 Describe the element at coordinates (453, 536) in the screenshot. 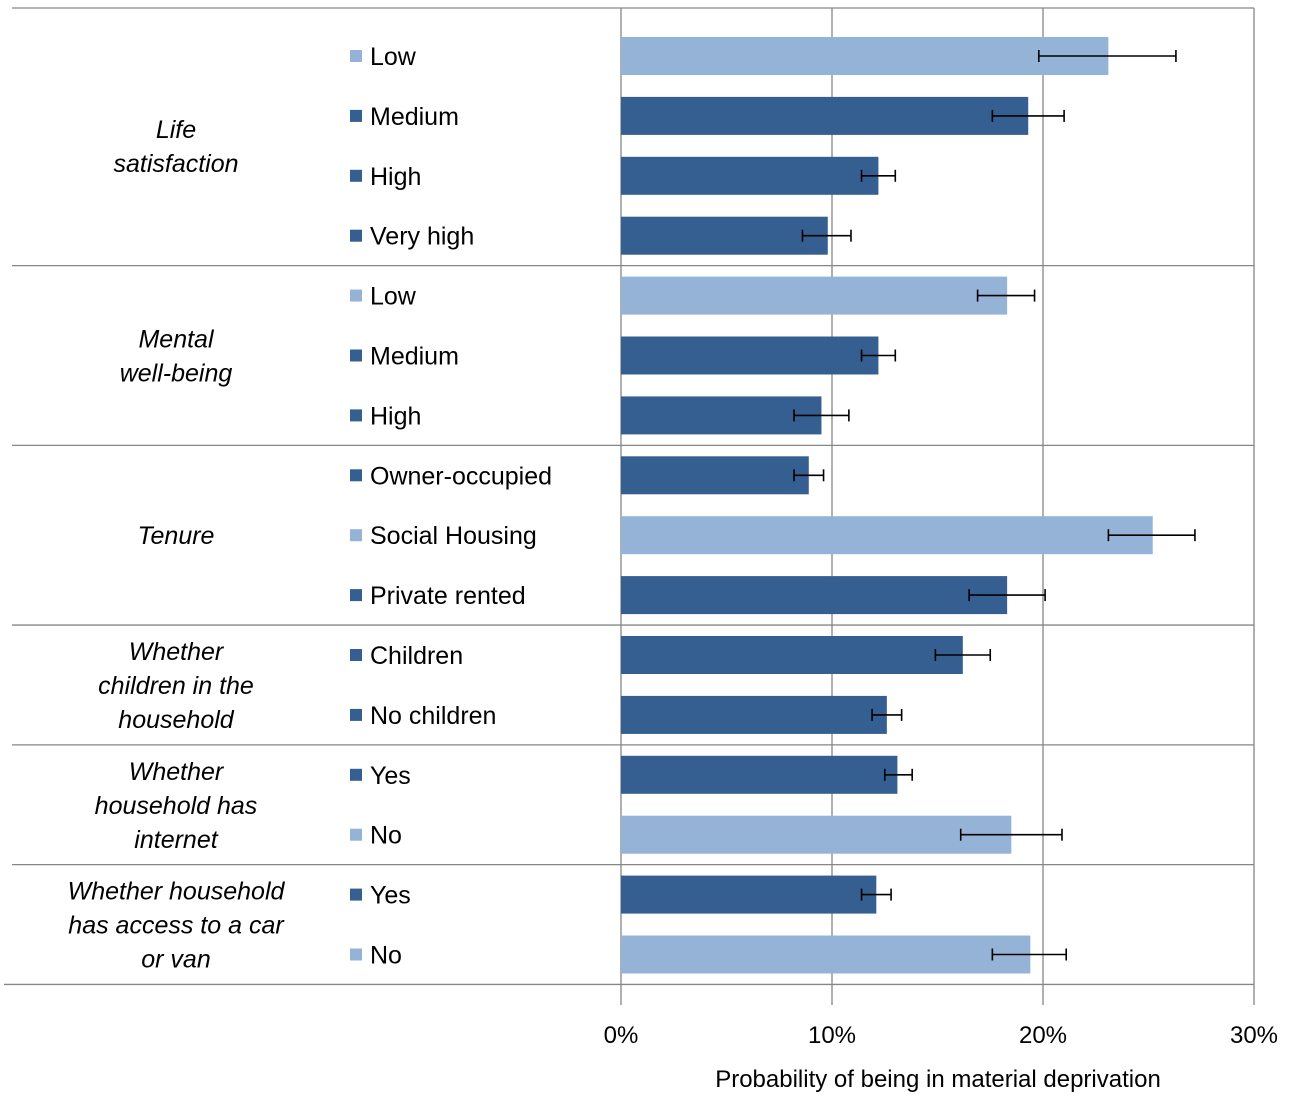

I see `category-label: Social Housing` at that location.